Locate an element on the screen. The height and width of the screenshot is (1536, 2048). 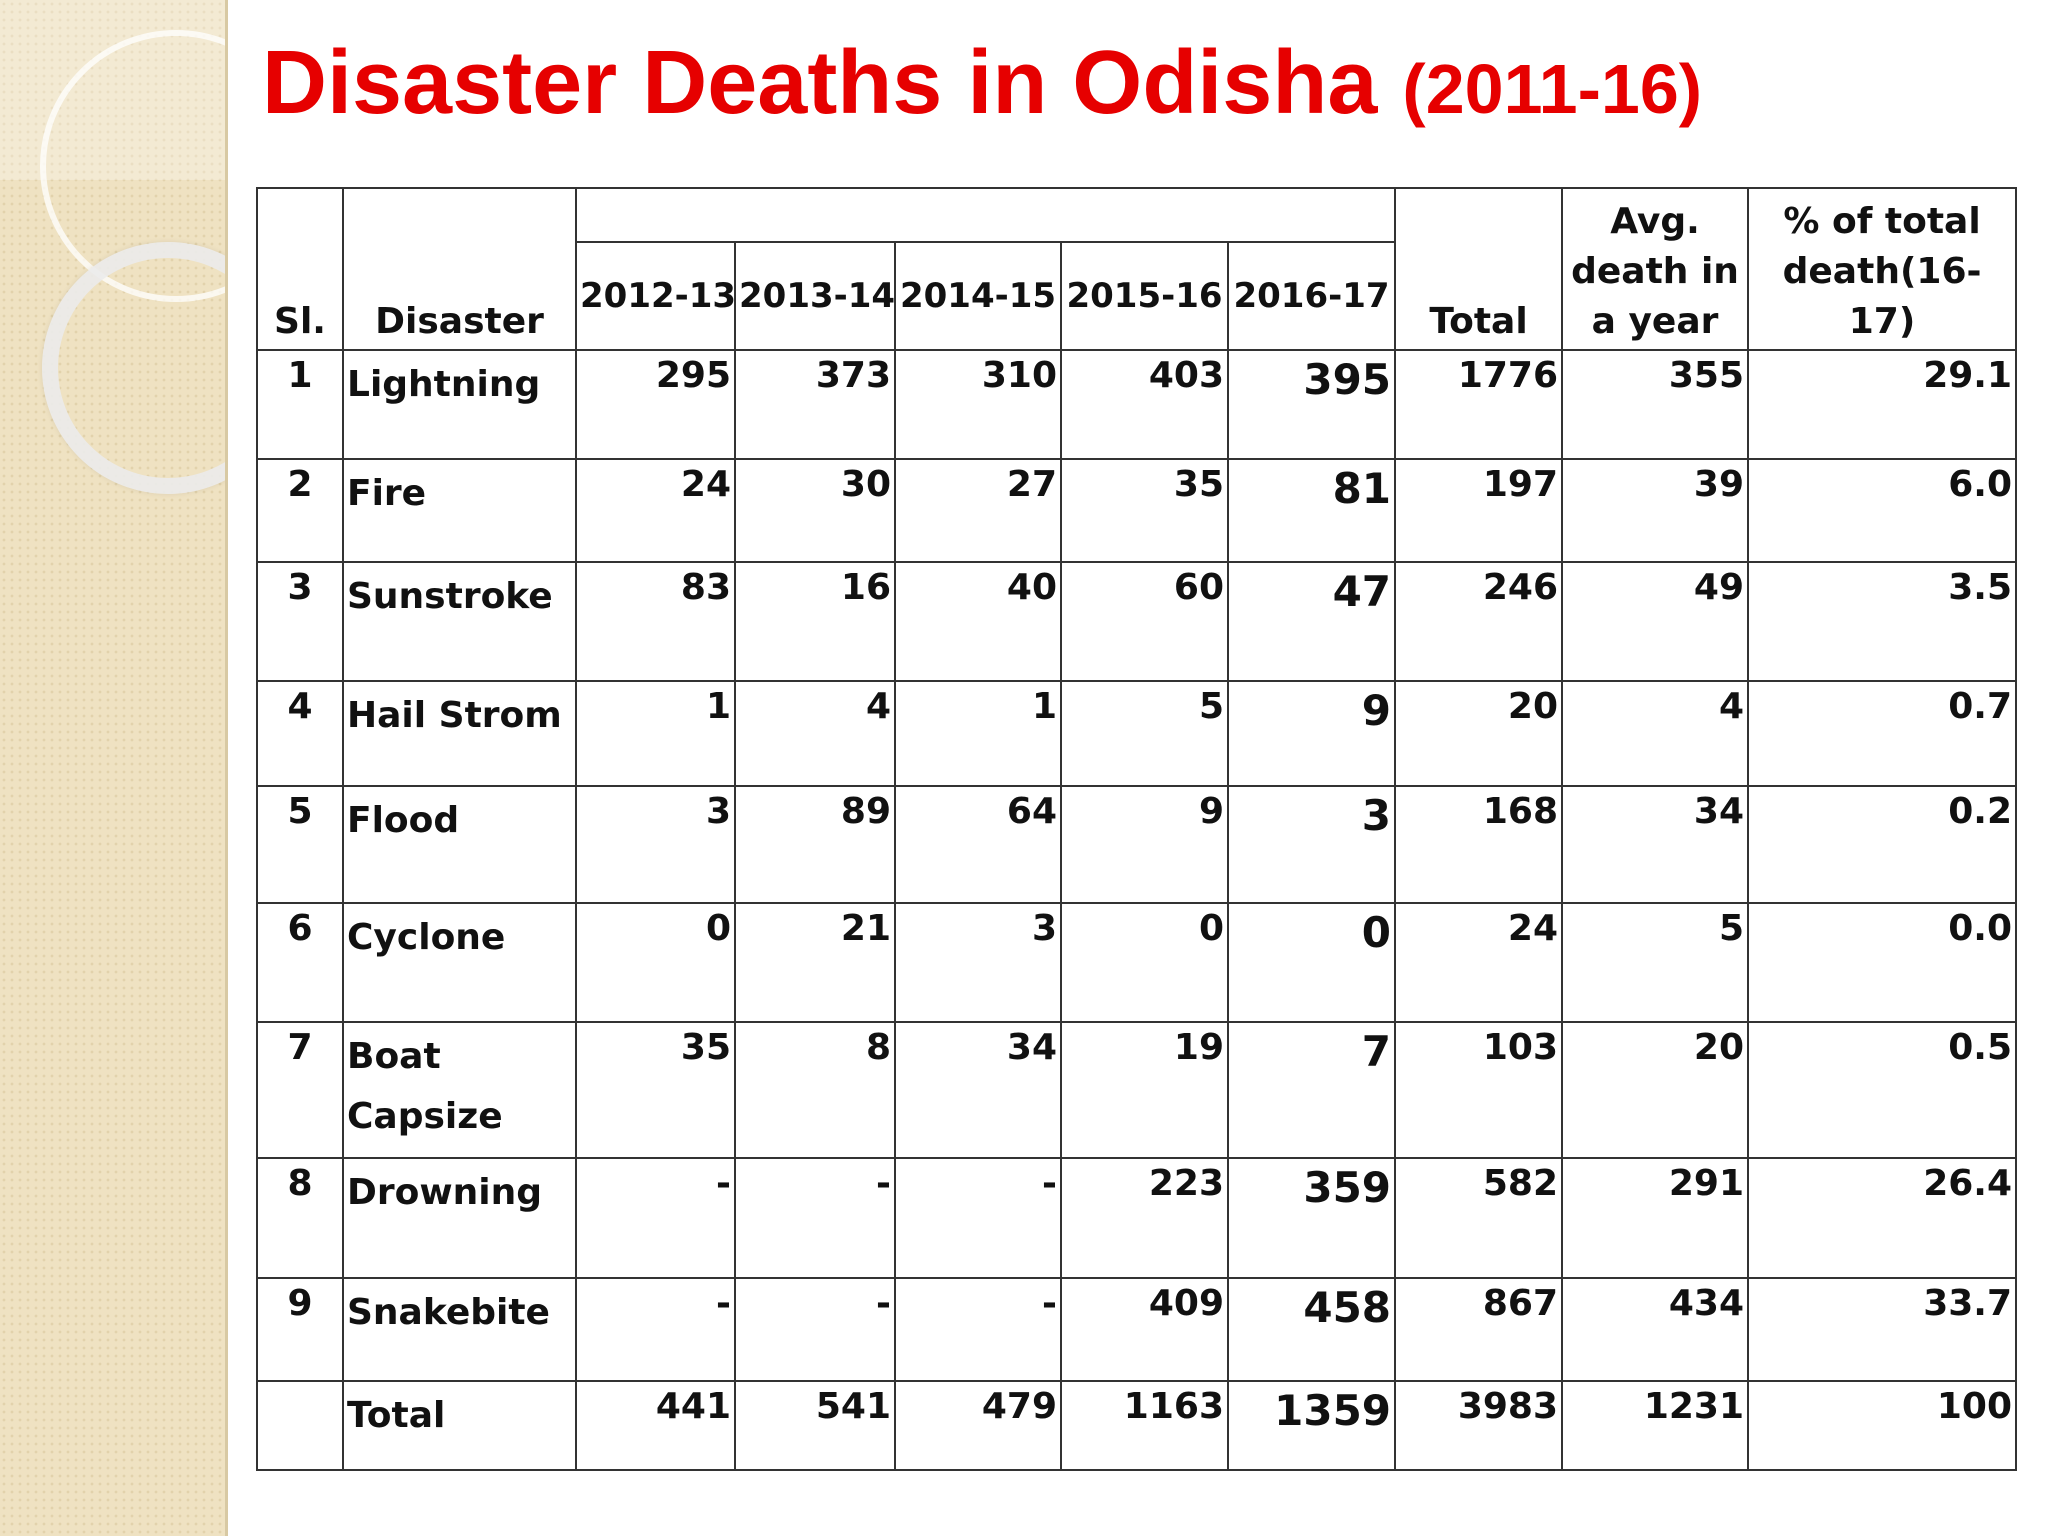
table-row: 8 Drowning - - - 223 359 582 291 26.4 is located at coordinates (1137, 1218).